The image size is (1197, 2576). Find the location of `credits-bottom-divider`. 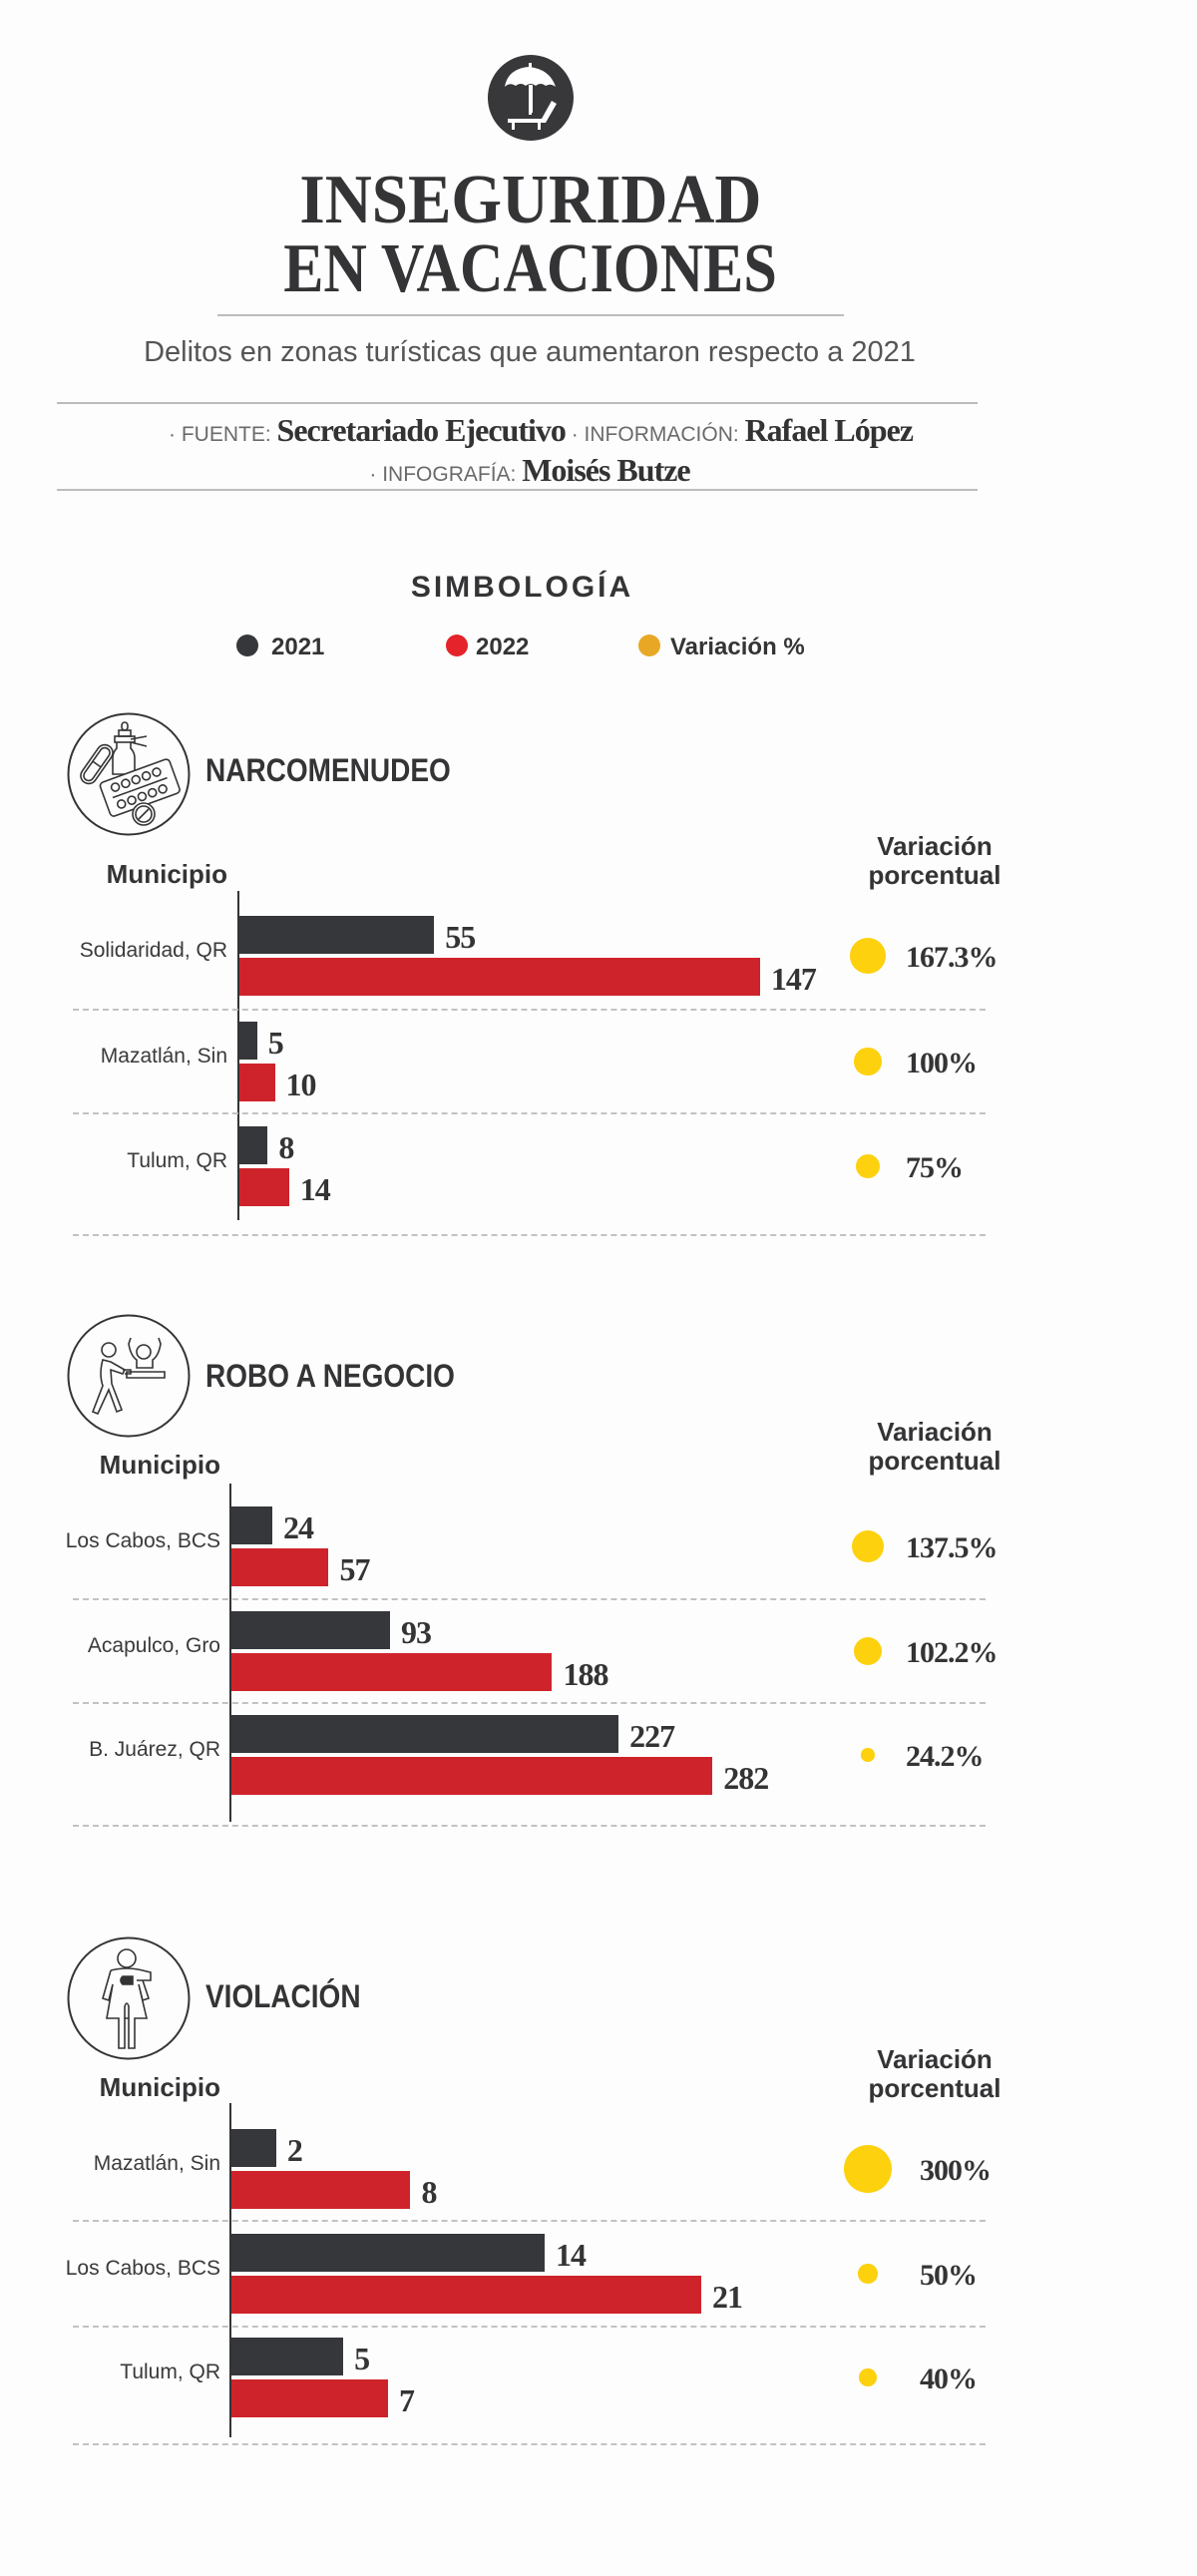

credits-bottom-divider is located at coordinates (517, 490).